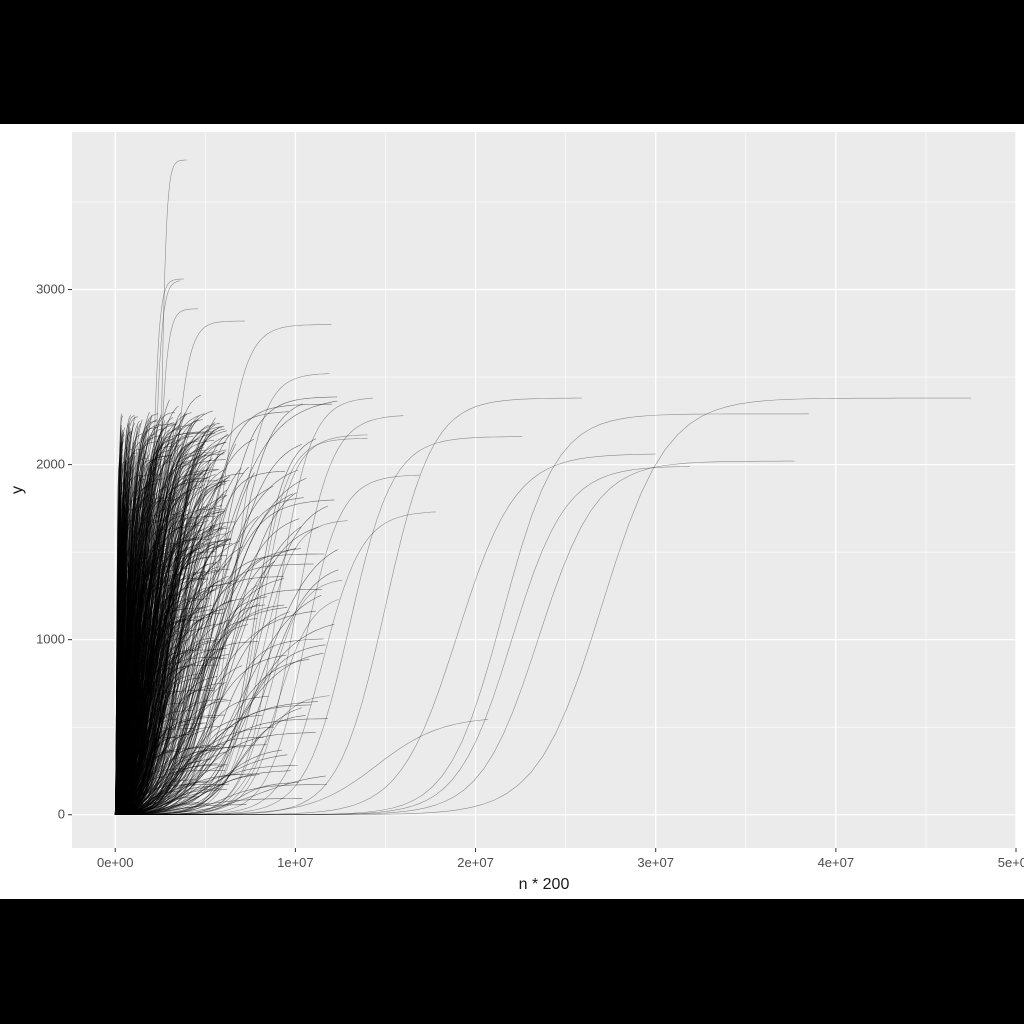 The image size is (1024, 1024). Describe the element at coordinates (544, 884) in the screenshot. I see `x-axis-title: n * 200` at that location.